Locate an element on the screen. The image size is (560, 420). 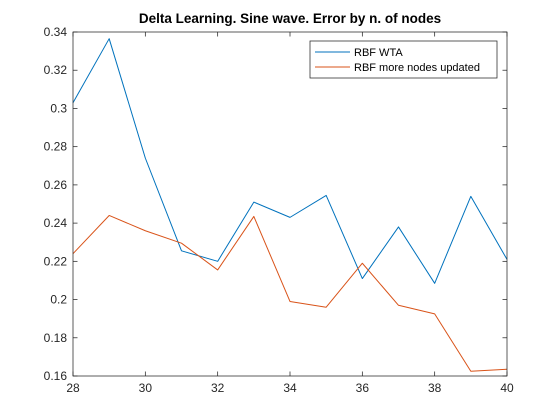
legend: RBF WTA RBF more nodes updated is located at coordinates (403, 59).